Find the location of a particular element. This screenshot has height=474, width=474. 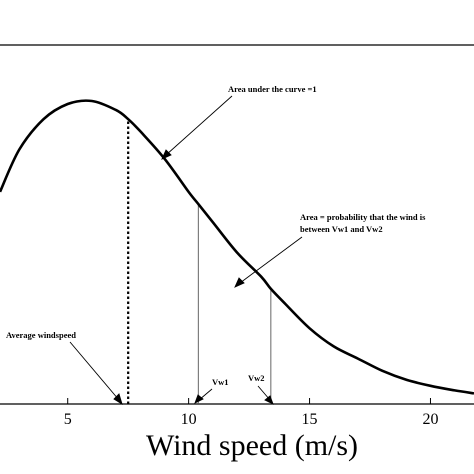

area-prob-arrowhead is located at coordinates (239, 282).